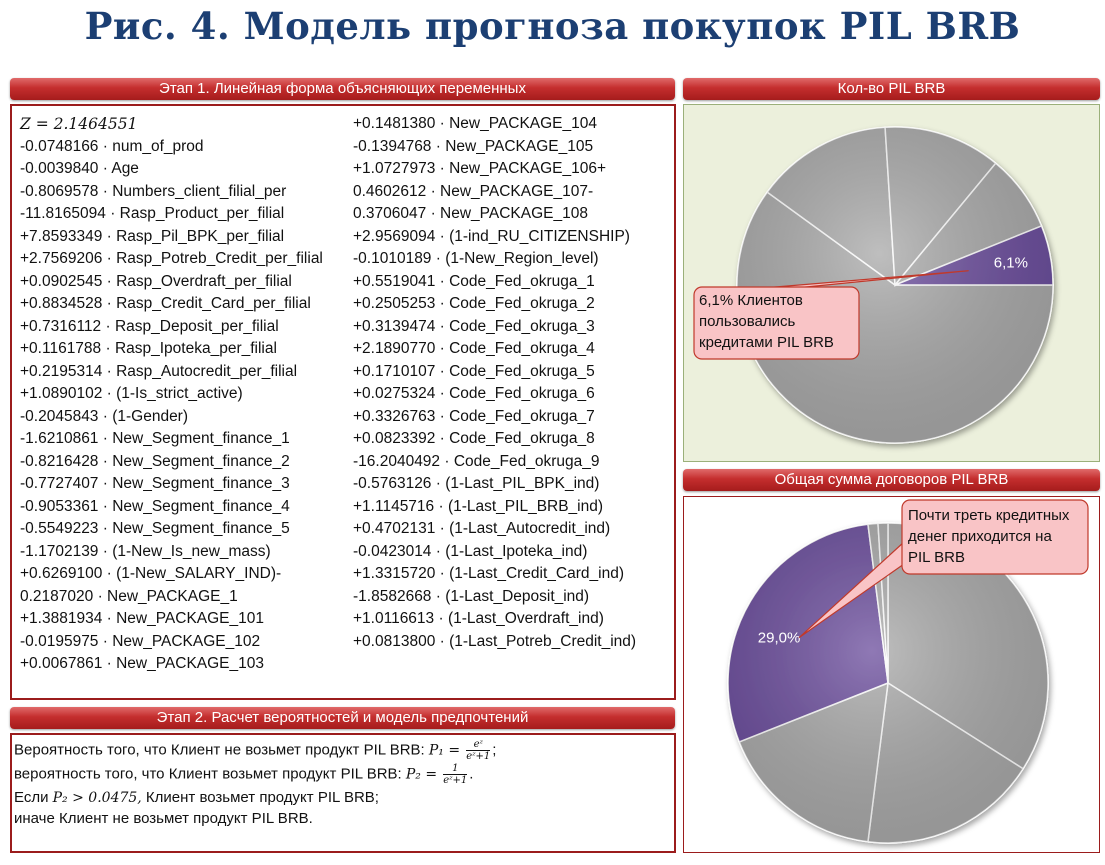  I want to click on equation-term: 𝑍 = 2.1464551, so click(79, 124).